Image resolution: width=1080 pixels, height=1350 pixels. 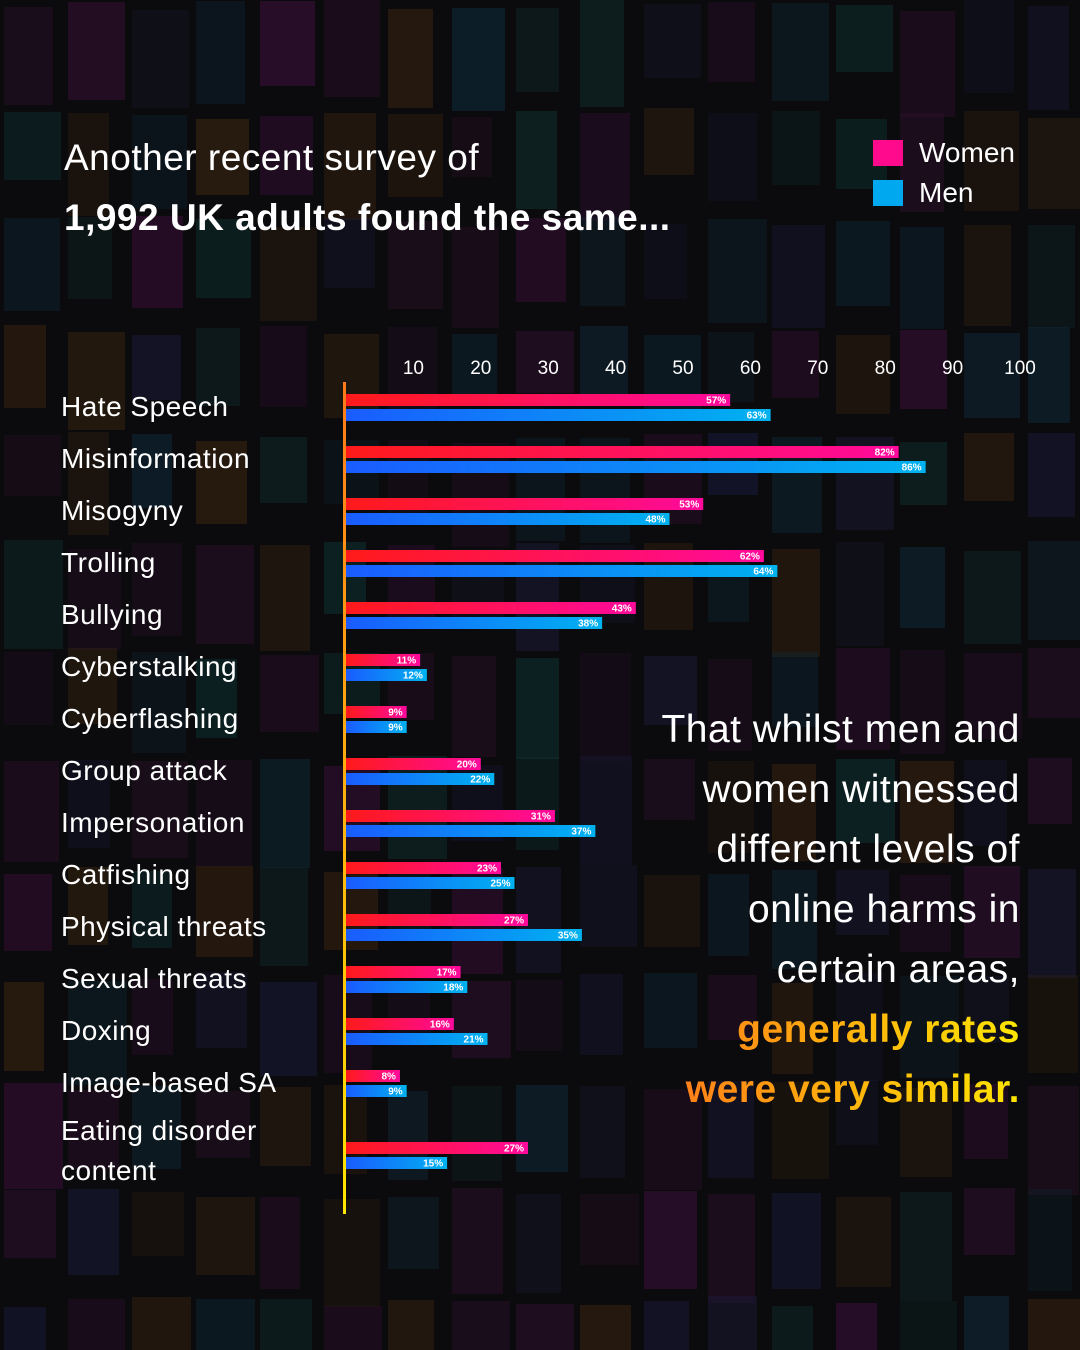 I want to click on category-label: Sexual threats, so click(x=154, y=978).